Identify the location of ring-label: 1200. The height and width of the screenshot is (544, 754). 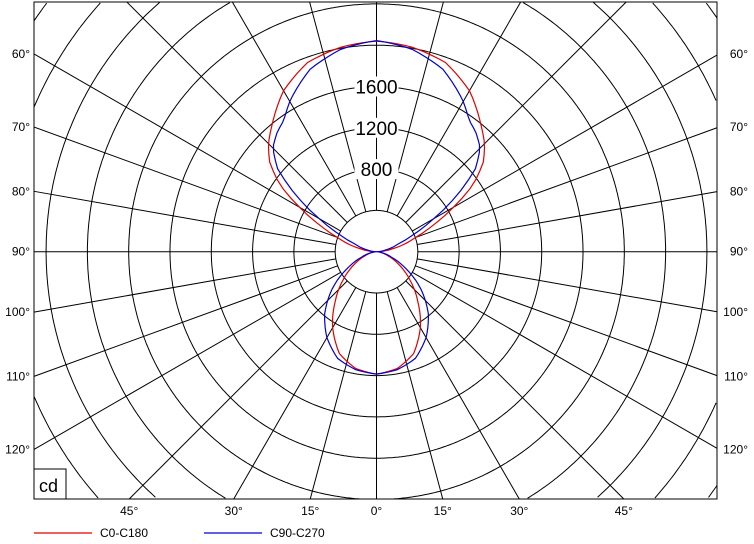
(376, 129).